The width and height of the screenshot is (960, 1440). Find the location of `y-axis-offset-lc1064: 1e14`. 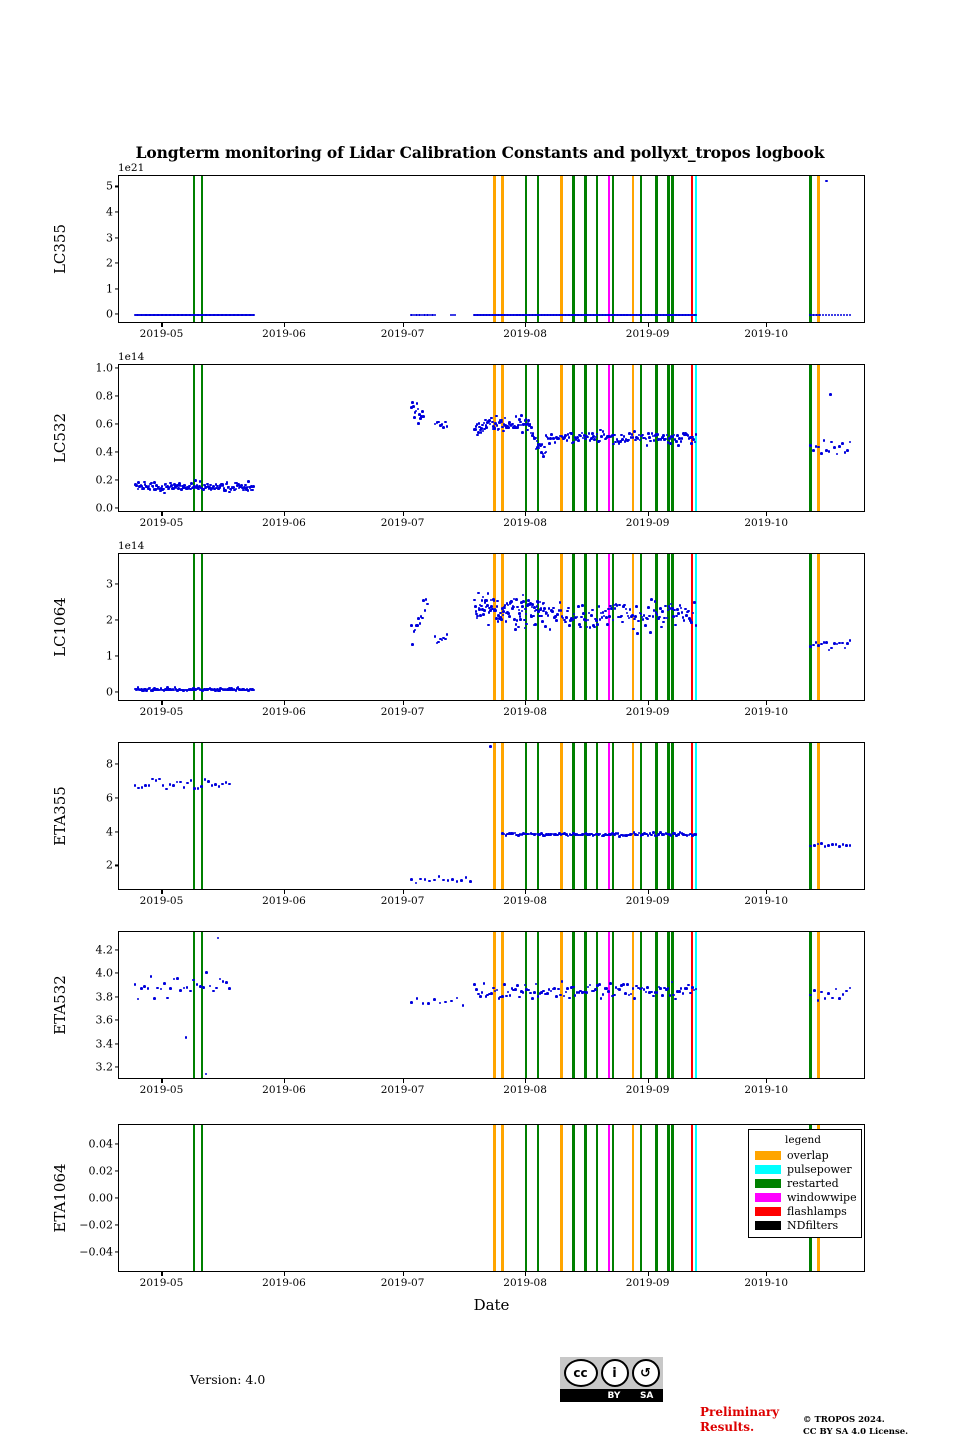

y-axis-offset-lc1064: 1e14 is located at coordinates (131, 546).